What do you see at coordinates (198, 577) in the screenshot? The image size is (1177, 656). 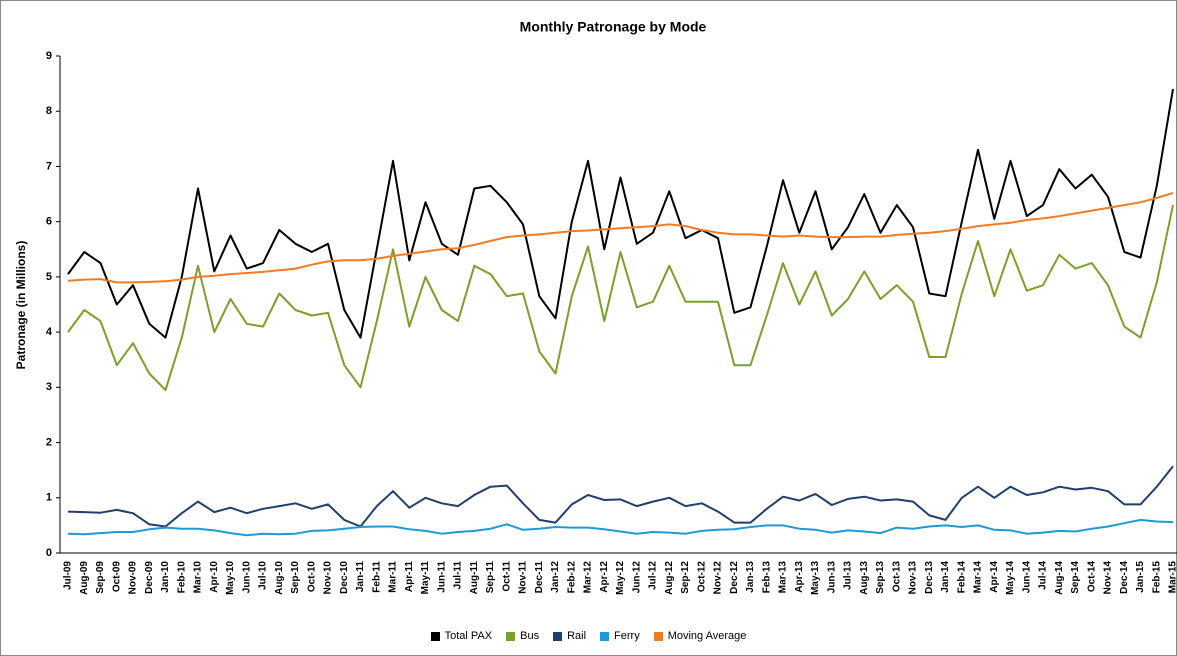 I see `x-tick-label: Mar-10` at bounding box center [198, 577].